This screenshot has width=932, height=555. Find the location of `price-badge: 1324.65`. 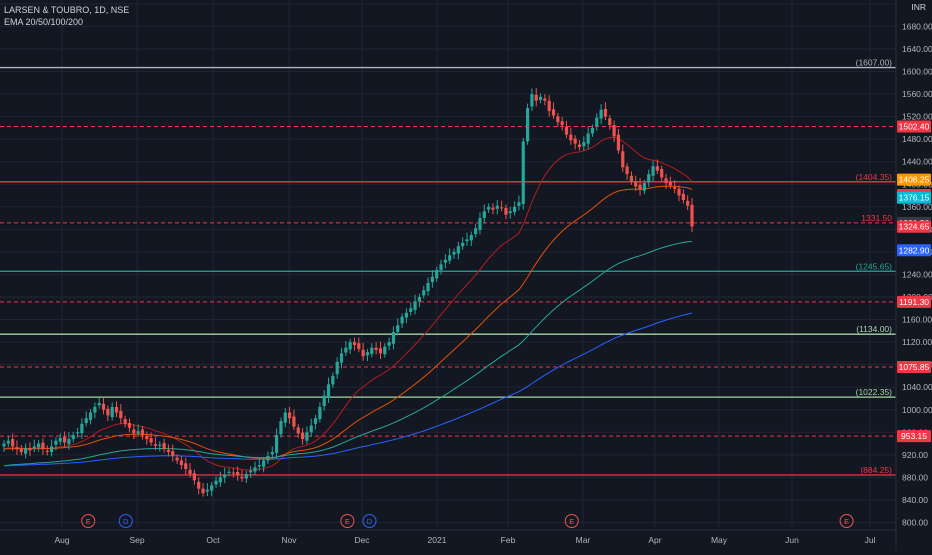

price-badge: 1324.65 is located at coordinates (914, 226).